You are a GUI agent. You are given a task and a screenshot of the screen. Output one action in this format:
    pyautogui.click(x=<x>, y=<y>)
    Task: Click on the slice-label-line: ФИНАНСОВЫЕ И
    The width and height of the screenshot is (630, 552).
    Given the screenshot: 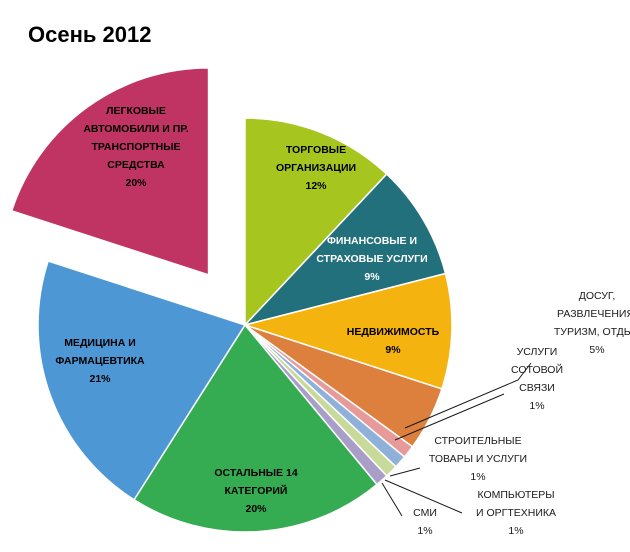 What is the action you would take?
    pyautogui.click(x=372, y=241)
    